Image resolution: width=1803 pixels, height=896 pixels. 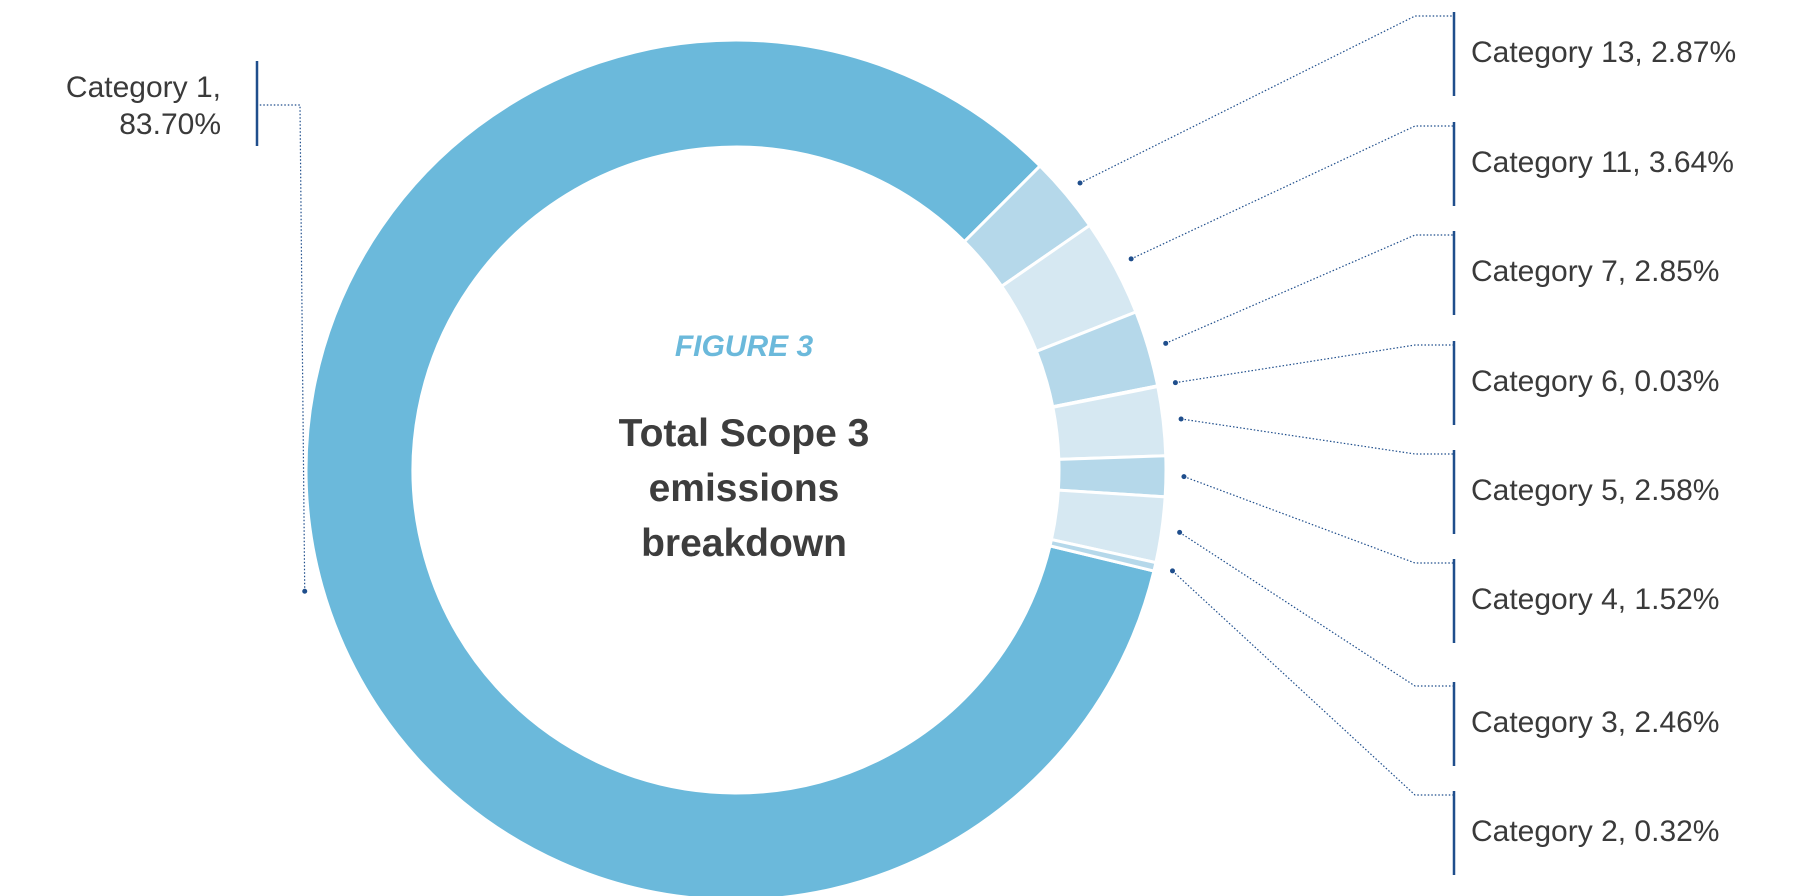 What do you see at coordinates (1595, 271) in the screenshot?
I see `slice-label: Category 7, 2.85%` at bounding box center [1595, 271].